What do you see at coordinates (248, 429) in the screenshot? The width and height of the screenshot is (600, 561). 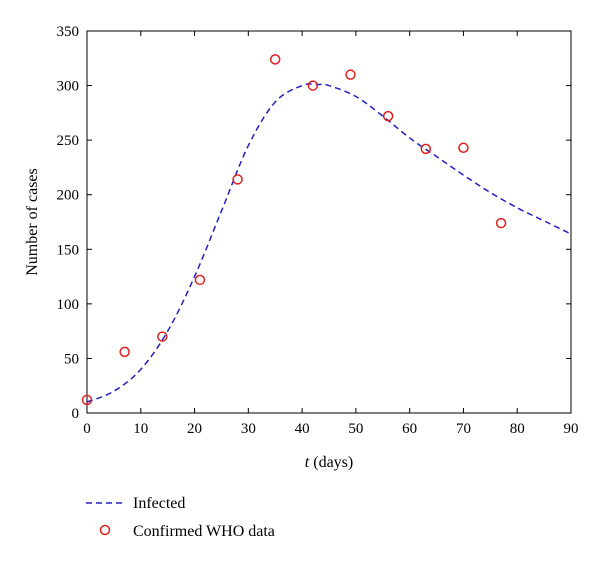 I see `x-tick-label-3: 30` at bounding box center [248, 429].